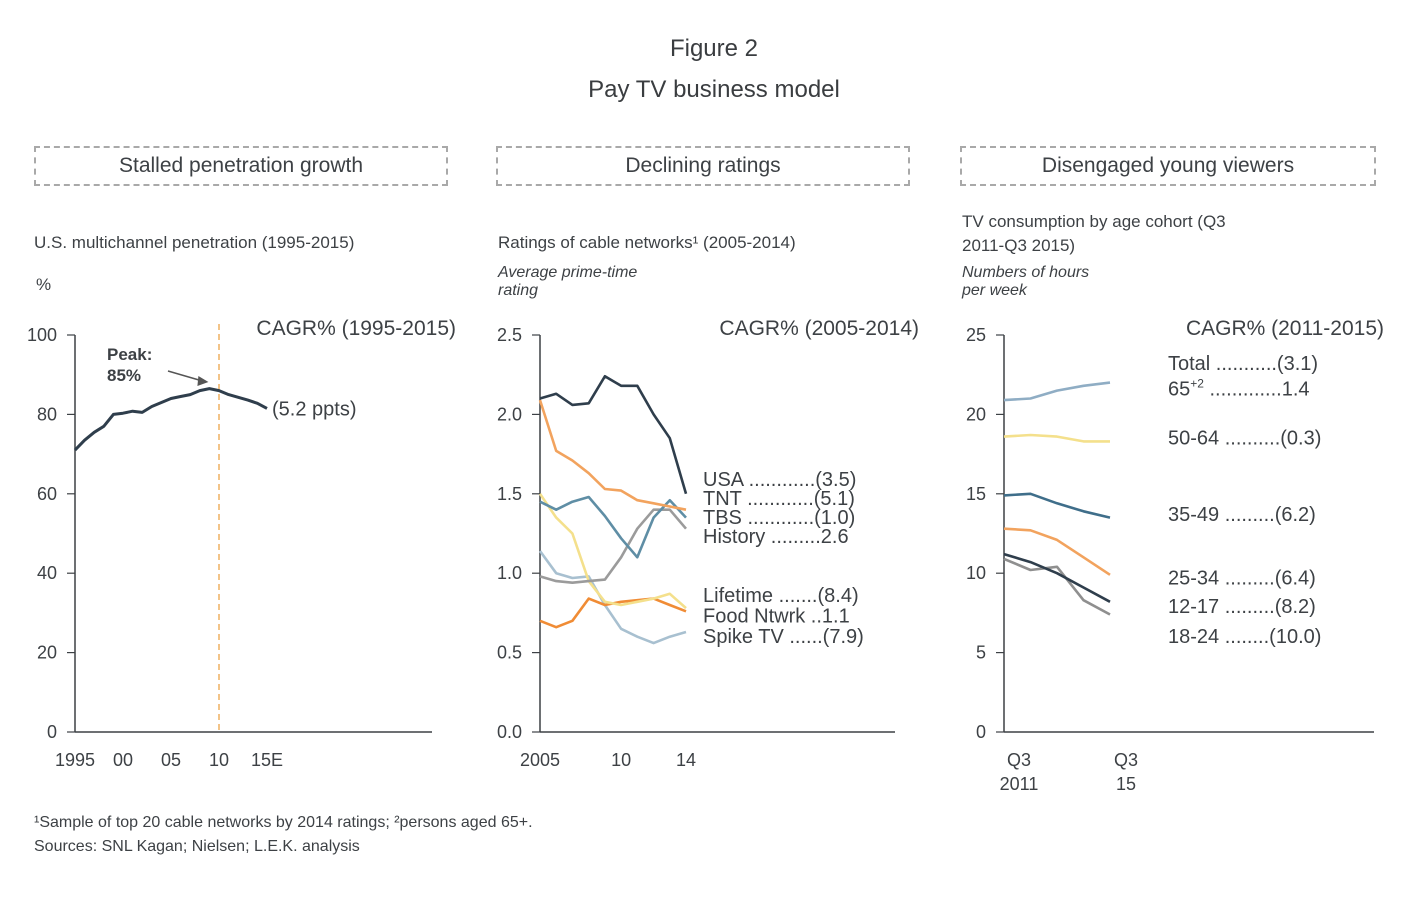 This screenshot has width=1428, height=900. What do you see at coordinates (981, 732) in the screenshot?
I see `chart3-y-tick-label: 0` at bounding box center [981, 732].